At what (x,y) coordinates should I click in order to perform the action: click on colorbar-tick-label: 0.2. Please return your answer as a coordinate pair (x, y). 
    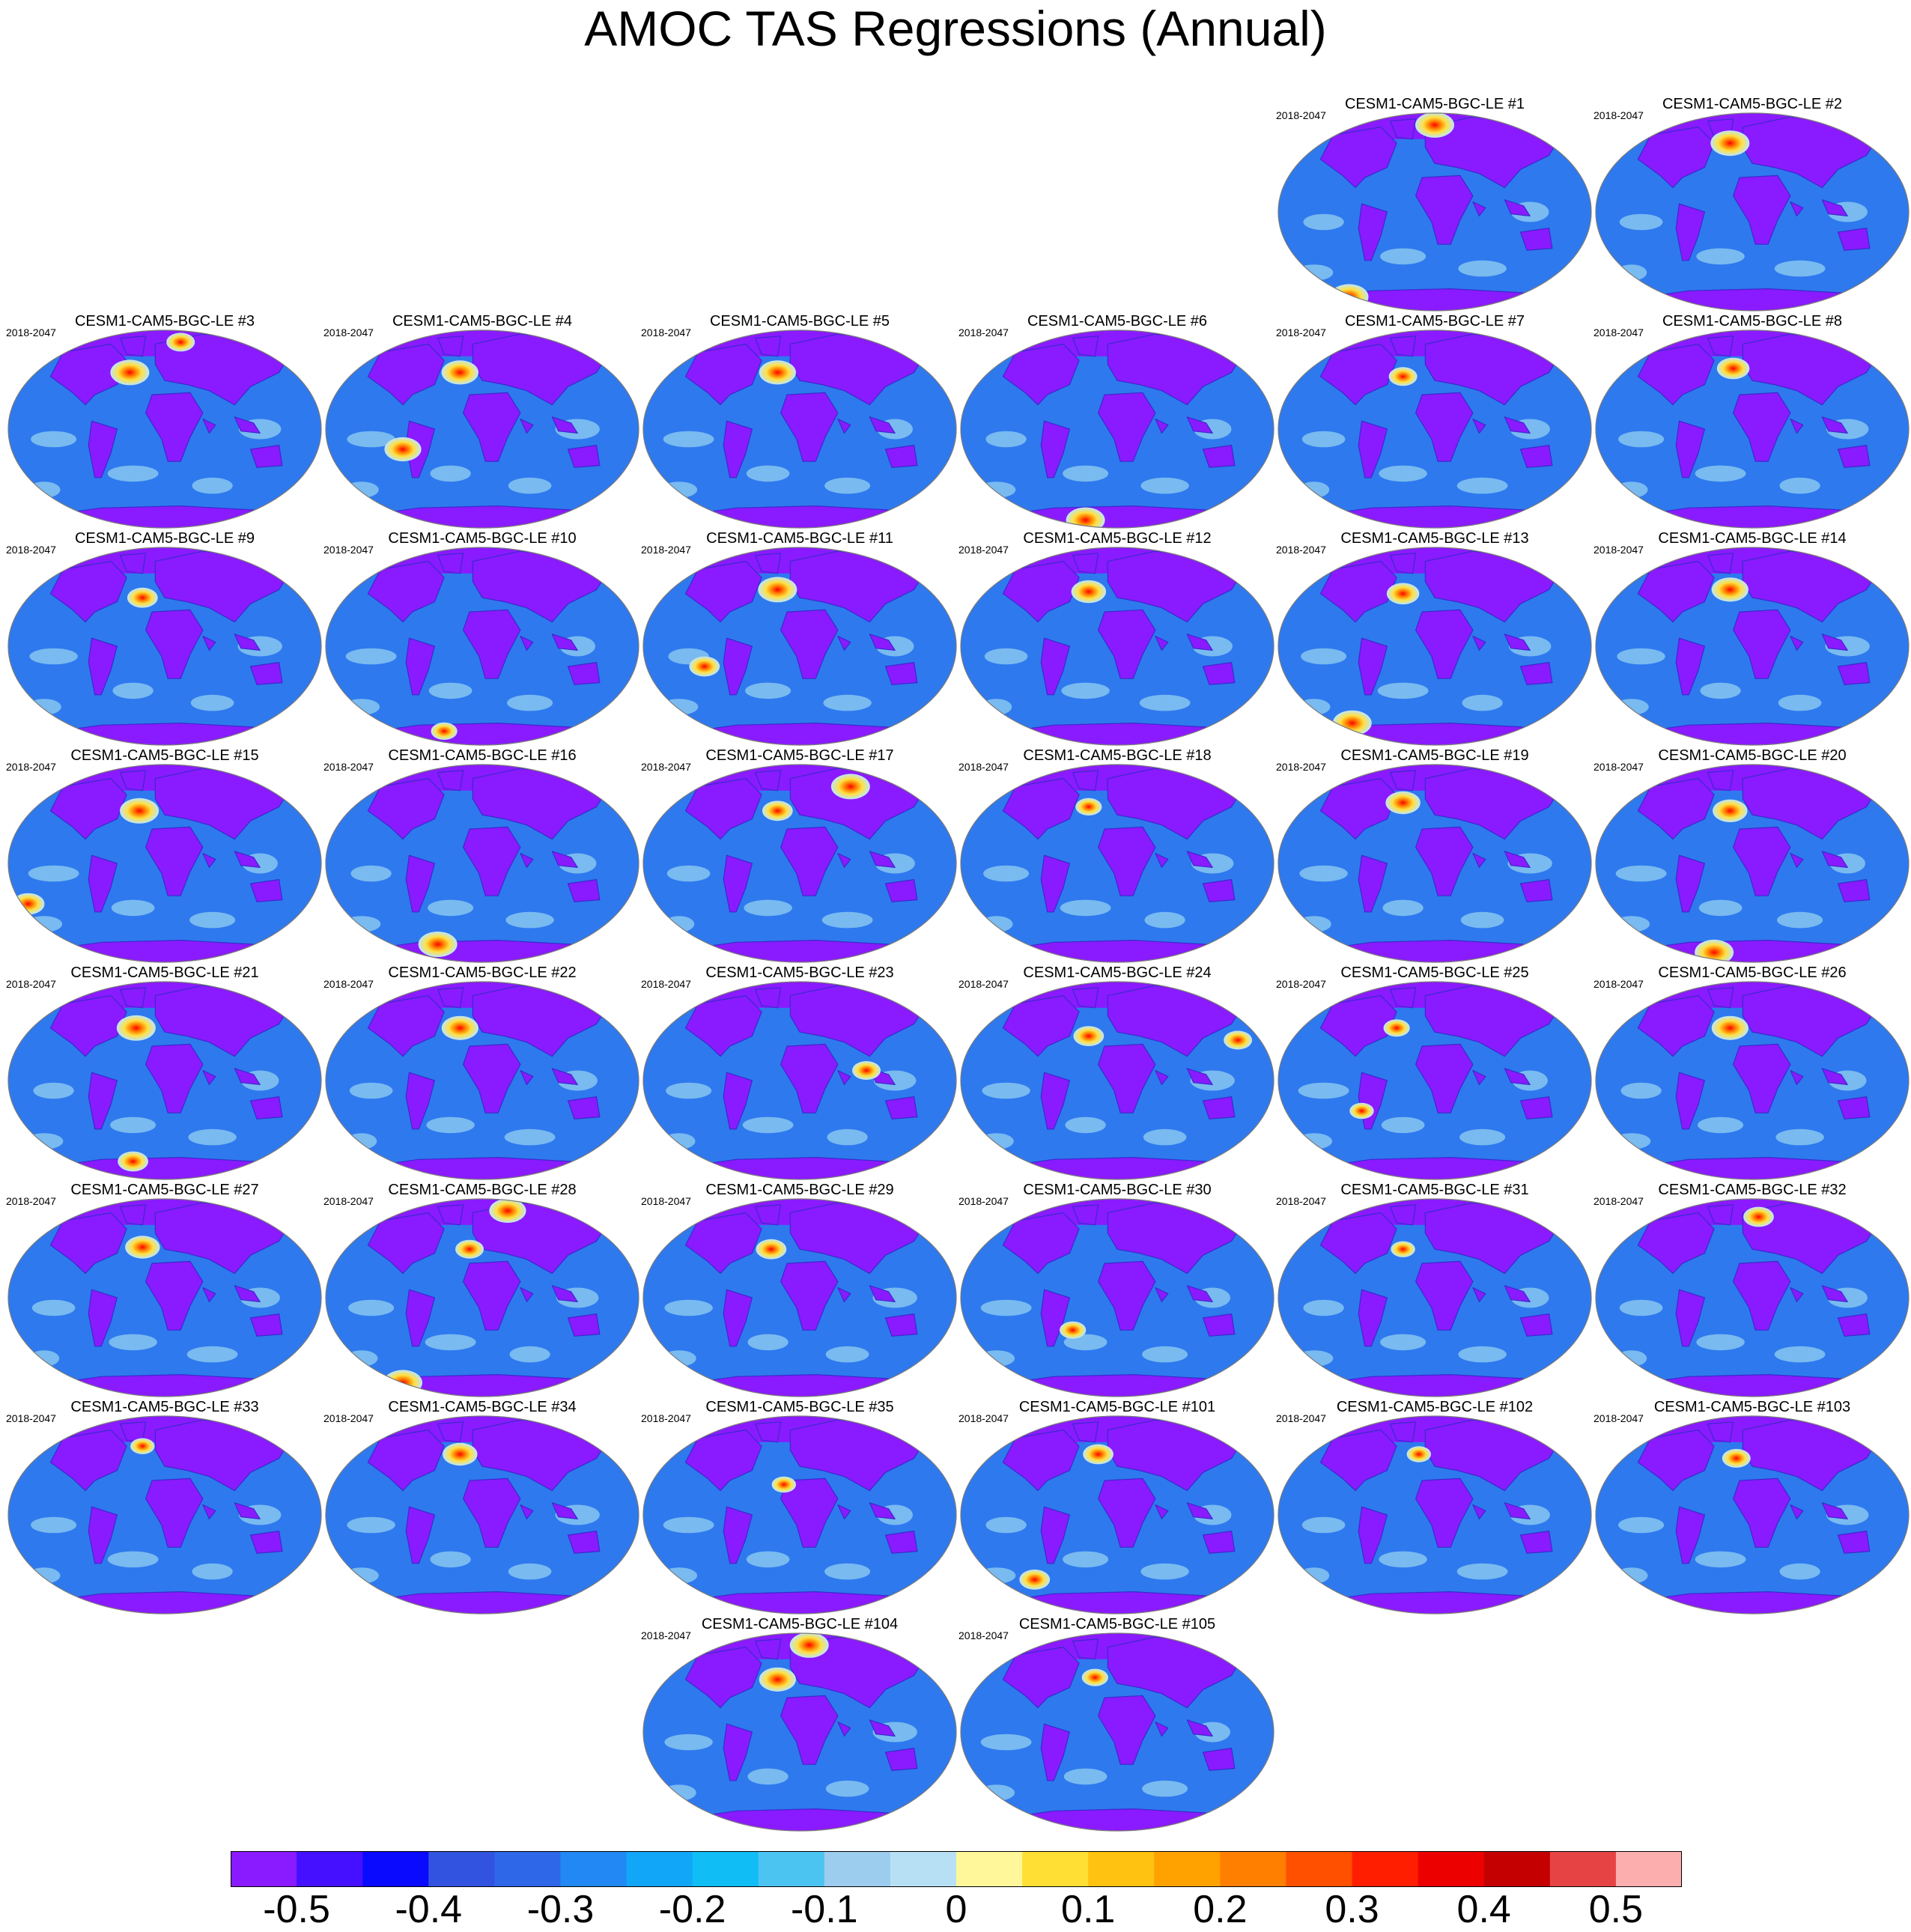
    Looking at the image, I should click on (1220, 1909).